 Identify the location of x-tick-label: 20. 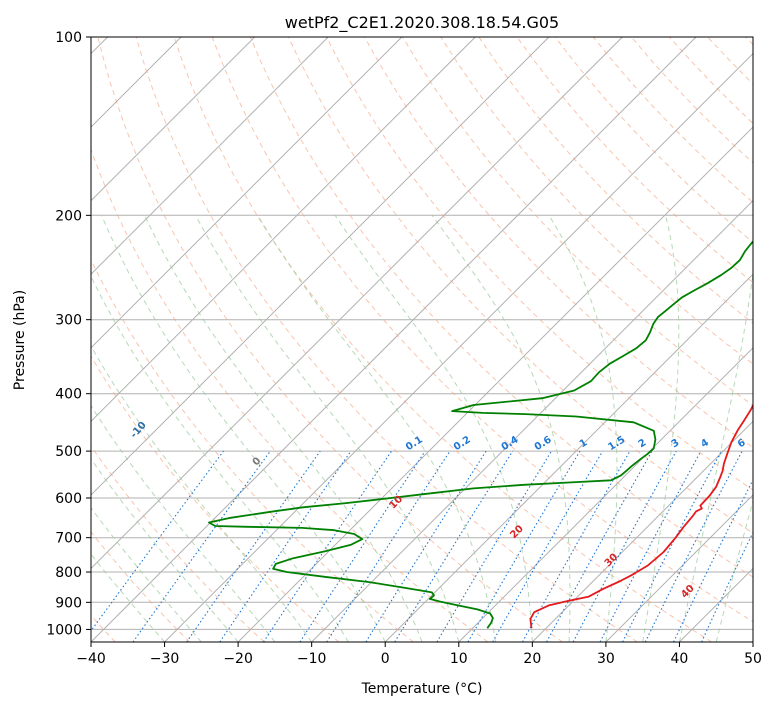
(532, 659).